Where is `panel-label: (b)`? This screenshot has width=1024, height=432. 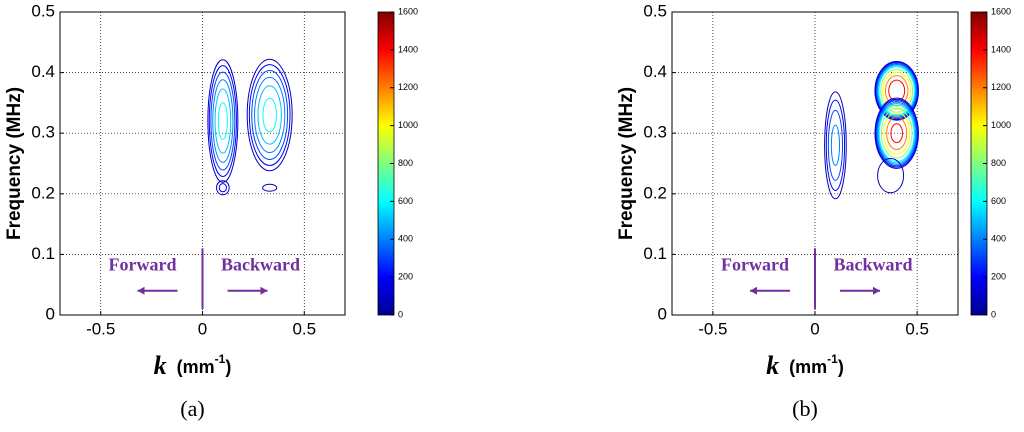 panel-label: (b) is located at coordinates (805, 408).